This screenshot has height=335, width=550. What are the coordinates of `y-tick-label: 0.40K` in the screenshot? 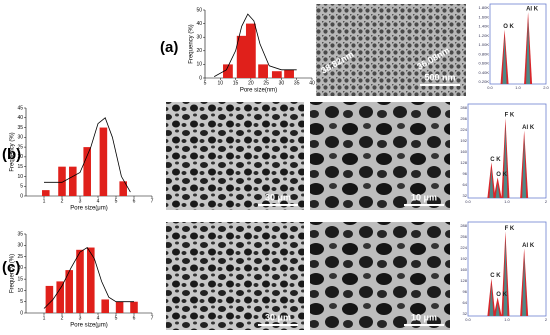 It's located at (484, 72).